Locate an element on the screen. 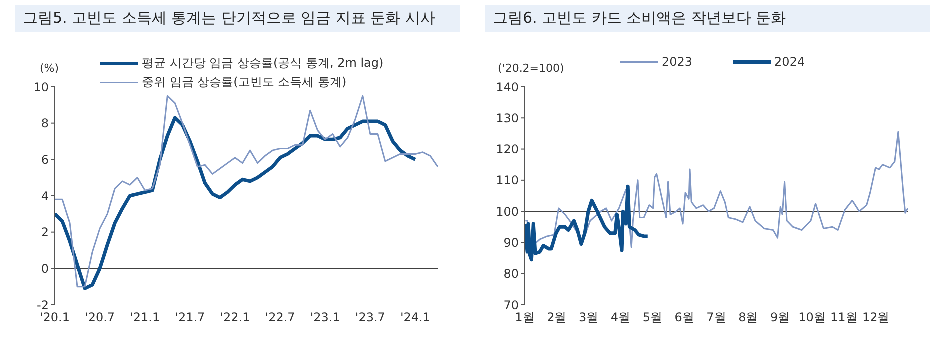  y-tick-label: 2 is located at coordinates (45, 233).